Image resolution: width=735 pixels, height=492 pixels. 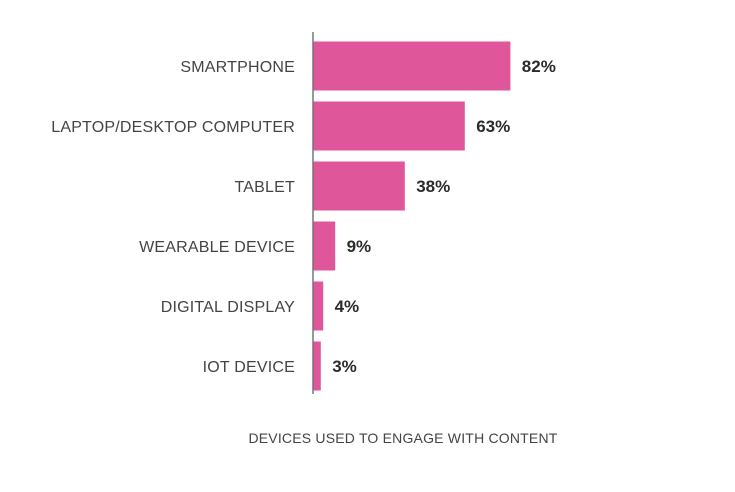 I want to click on value-label-2: 38%, so click(x=433, y=186).